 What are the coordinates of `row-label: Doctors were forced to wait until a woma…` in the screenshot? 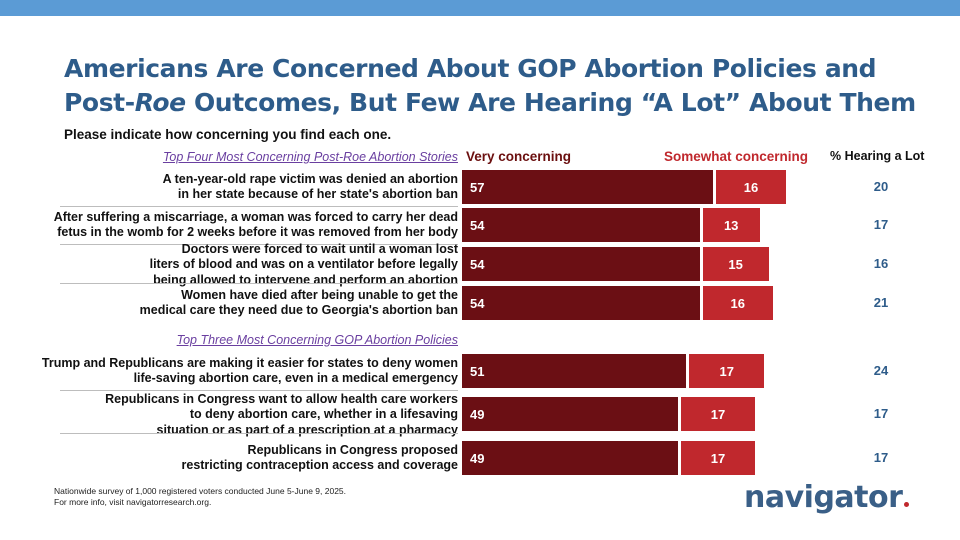 It's located at (248, 265).